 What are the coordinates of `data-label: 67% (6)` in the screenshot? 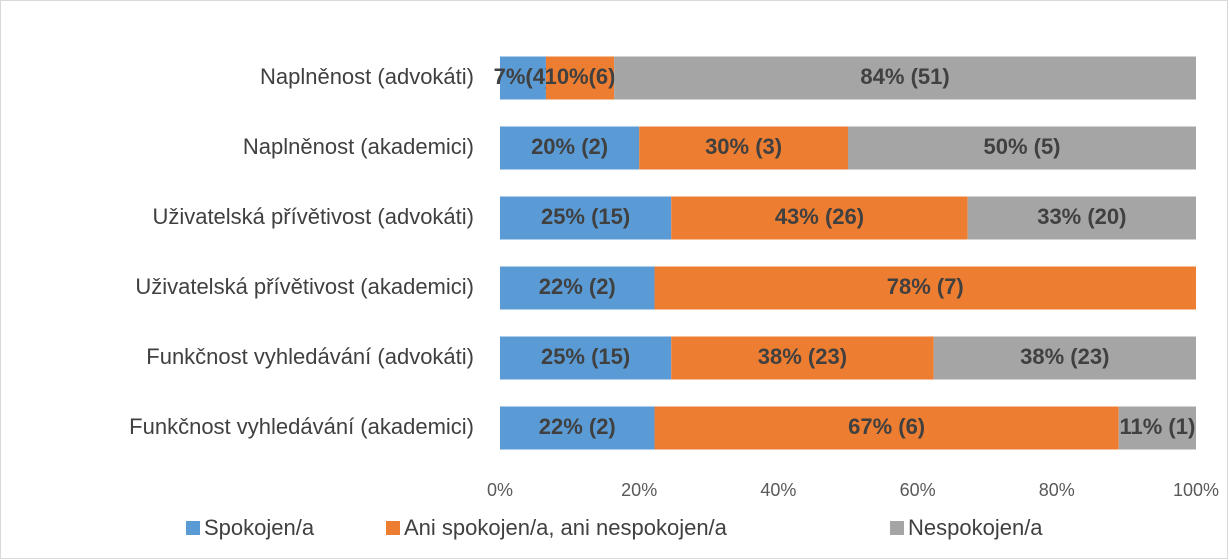 It's located at (886, 426).